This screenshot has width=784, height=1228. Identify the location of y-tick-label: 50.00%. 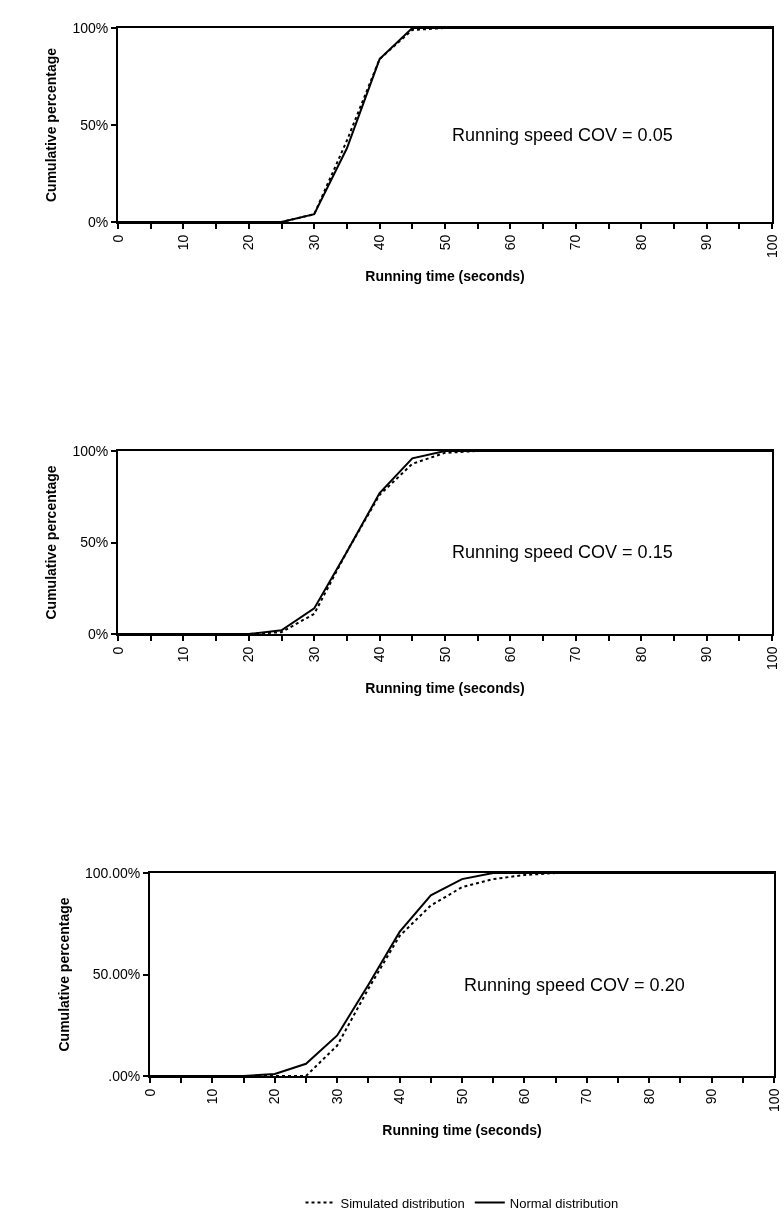
(116, 974).